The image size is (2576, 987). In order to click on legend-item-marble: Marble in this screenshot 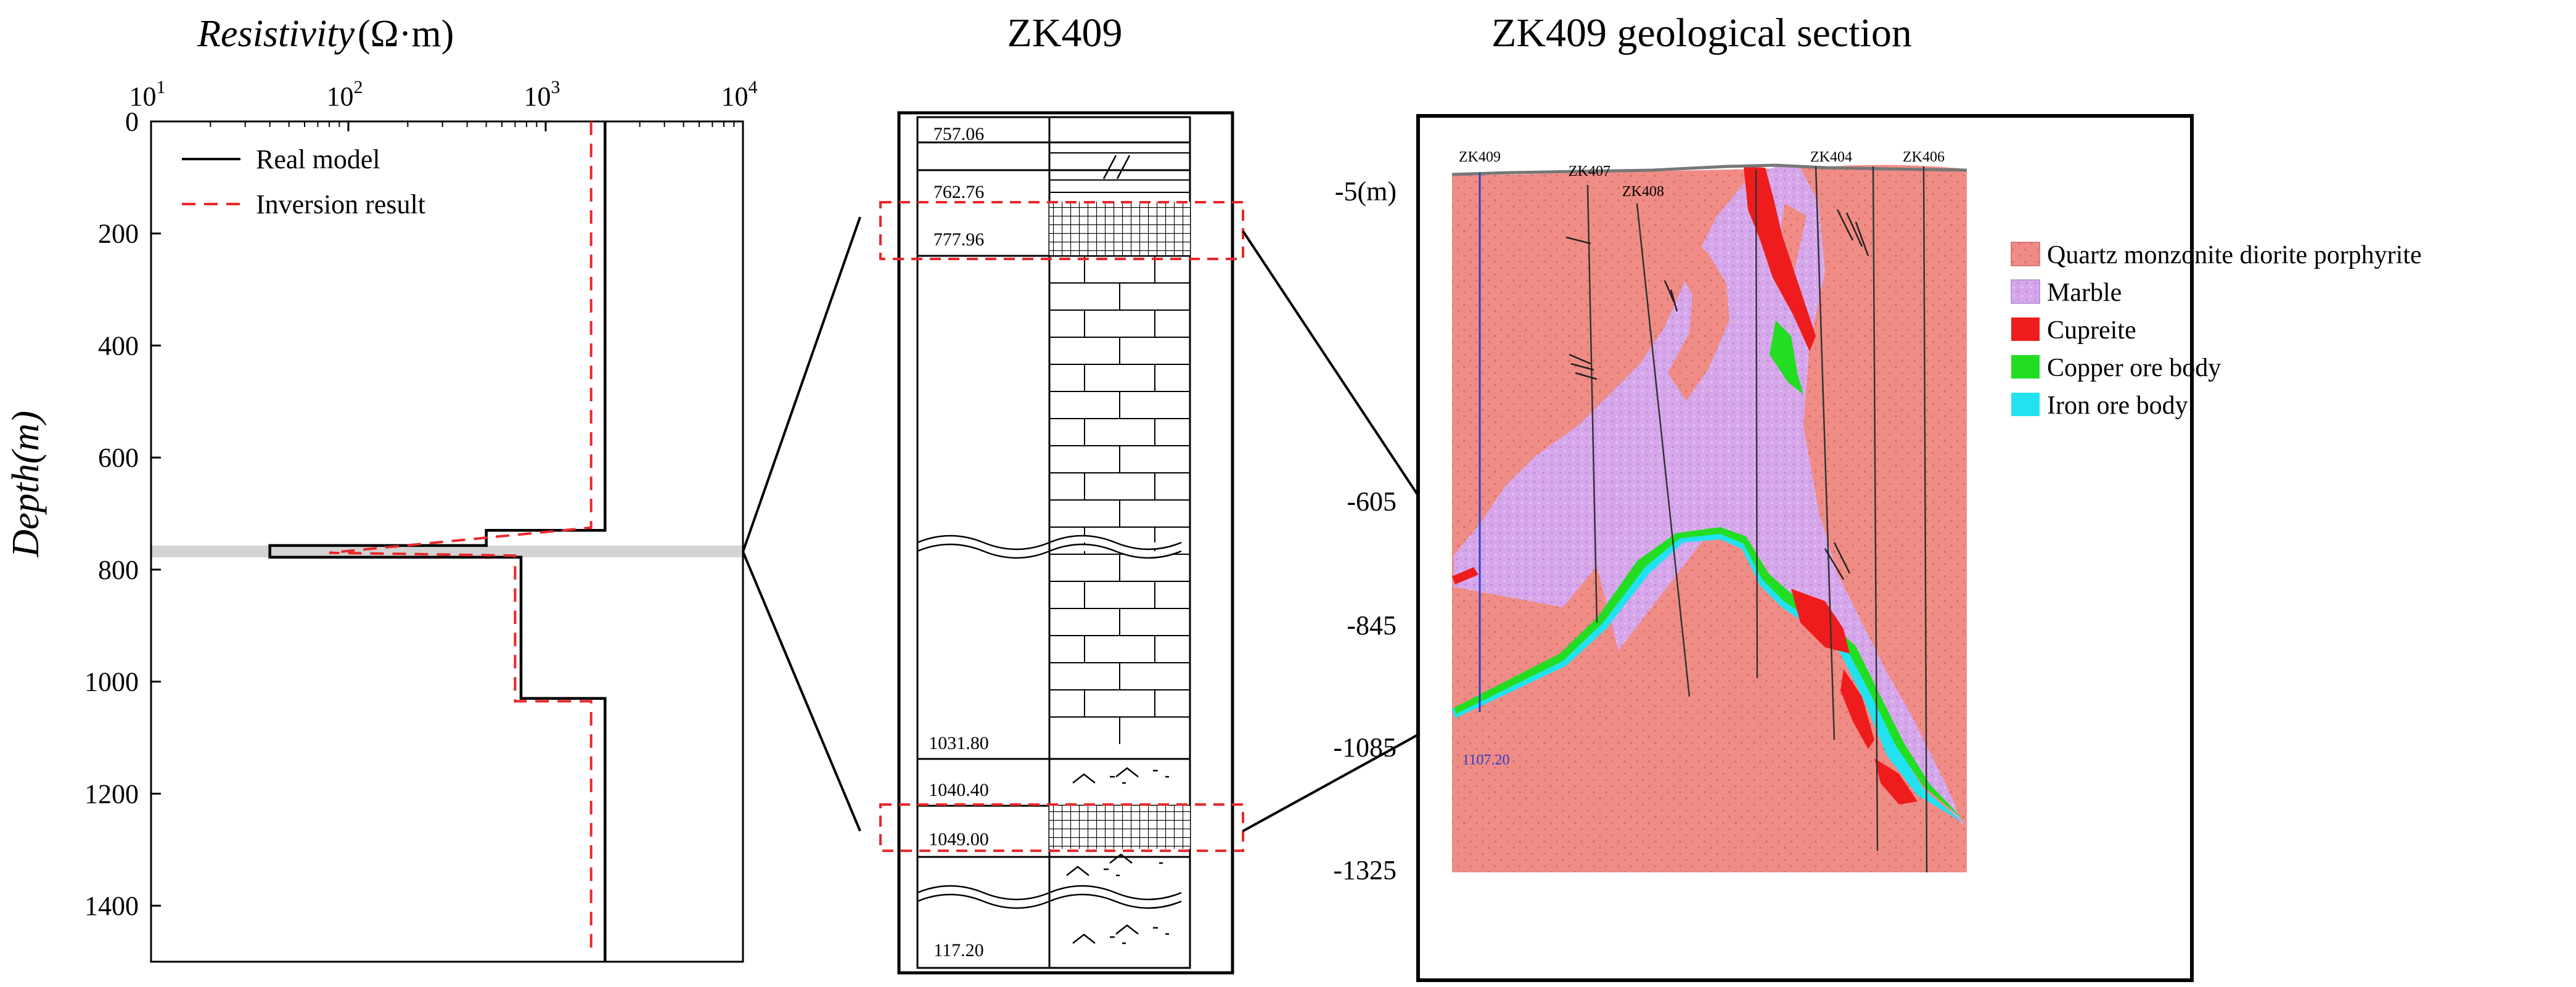, I will do `click(2066, 293)`.